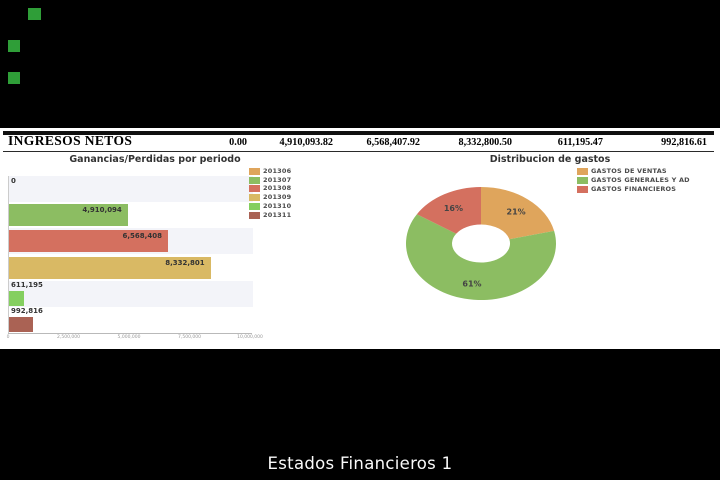 This screenshot has width=720, height=480. What do you see at coordinates (358, 133) in the screenshot?
I see `header-top-rule` at bounding box center [358, 133].